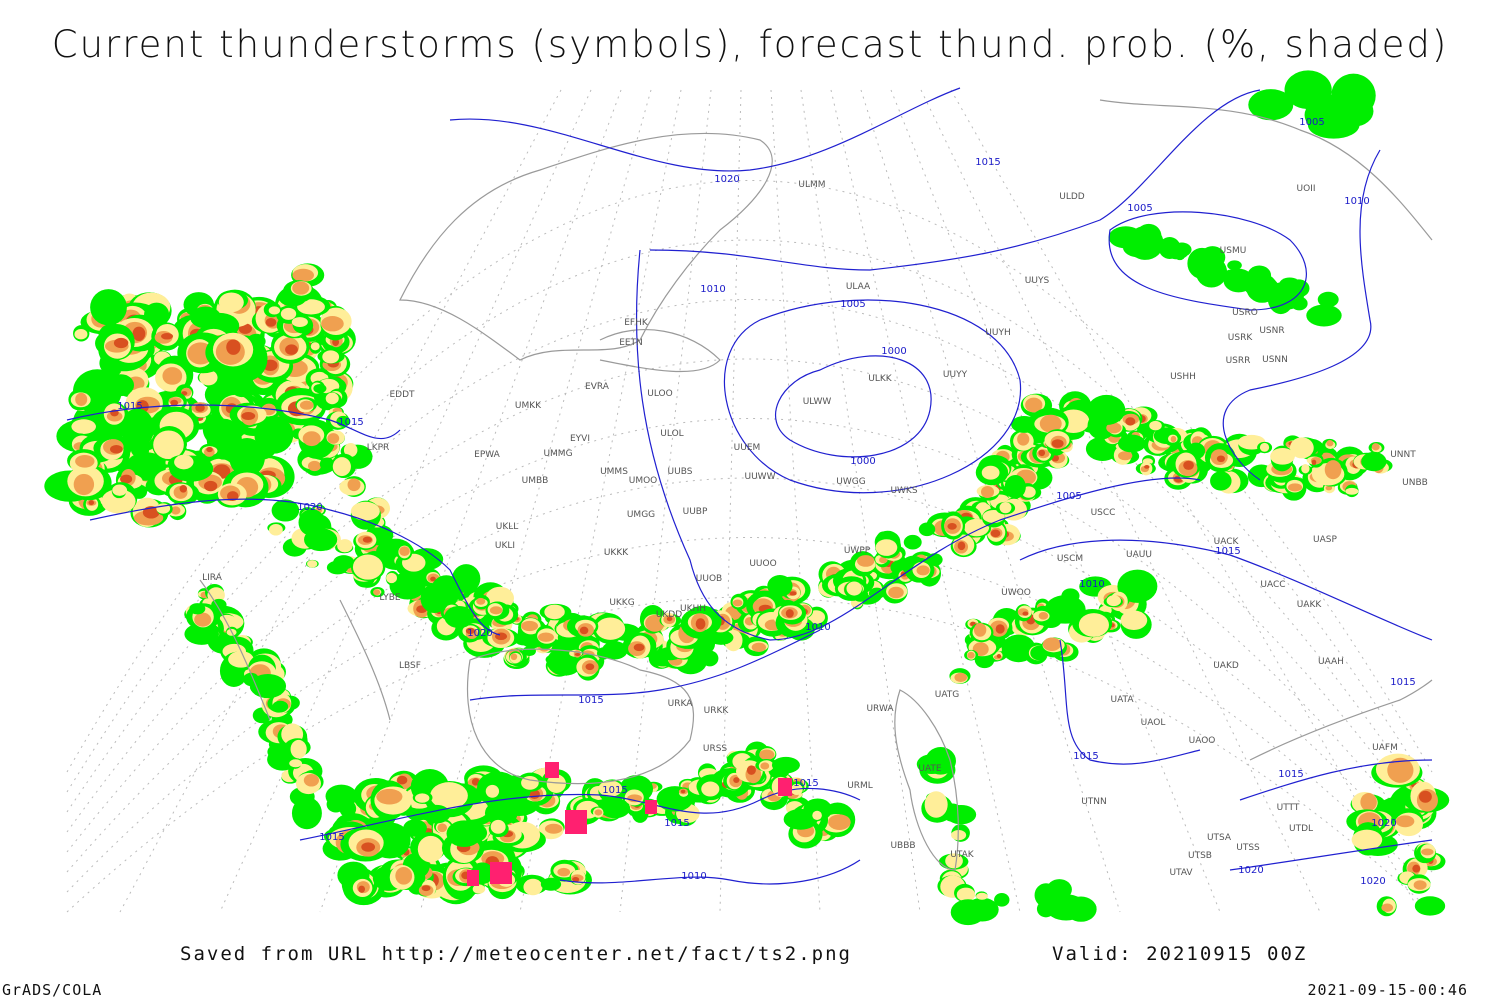  Describe the element at coordinates (557, 454) in the screenshot. I see `station-label: UMMG` at that location.